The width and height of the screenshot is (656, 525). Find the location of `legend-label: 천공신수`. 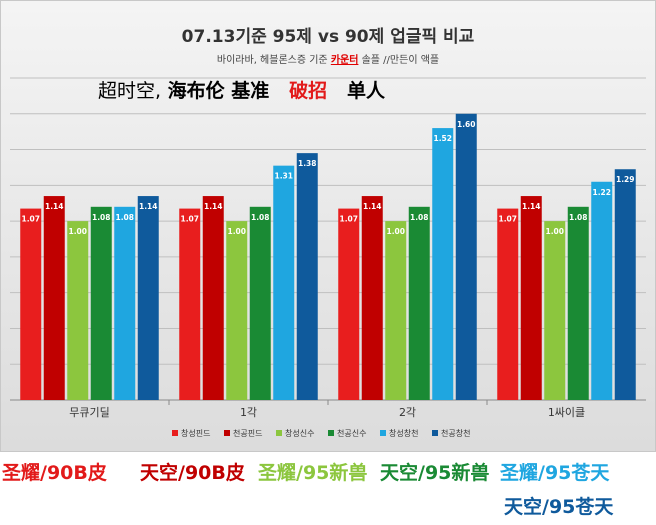

legend-label: 천공신수 is located at coordinates (351, 433).